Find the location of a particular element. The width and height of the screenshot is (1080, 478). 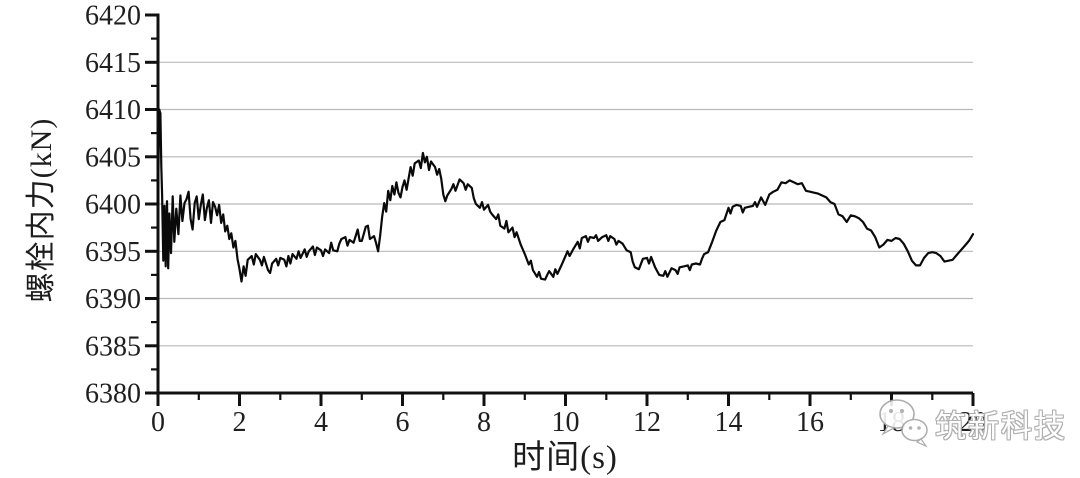

y-tick-label: 6405 is located at coordinates (113, 157).